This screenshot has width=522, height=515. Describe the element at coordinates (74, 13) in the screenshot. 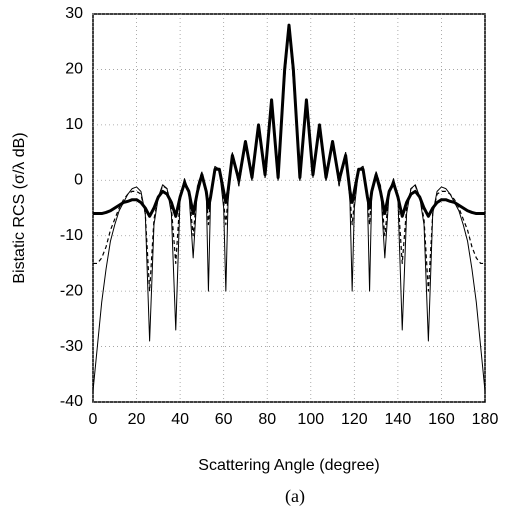

I see `y-tick-label: 30` at that location.